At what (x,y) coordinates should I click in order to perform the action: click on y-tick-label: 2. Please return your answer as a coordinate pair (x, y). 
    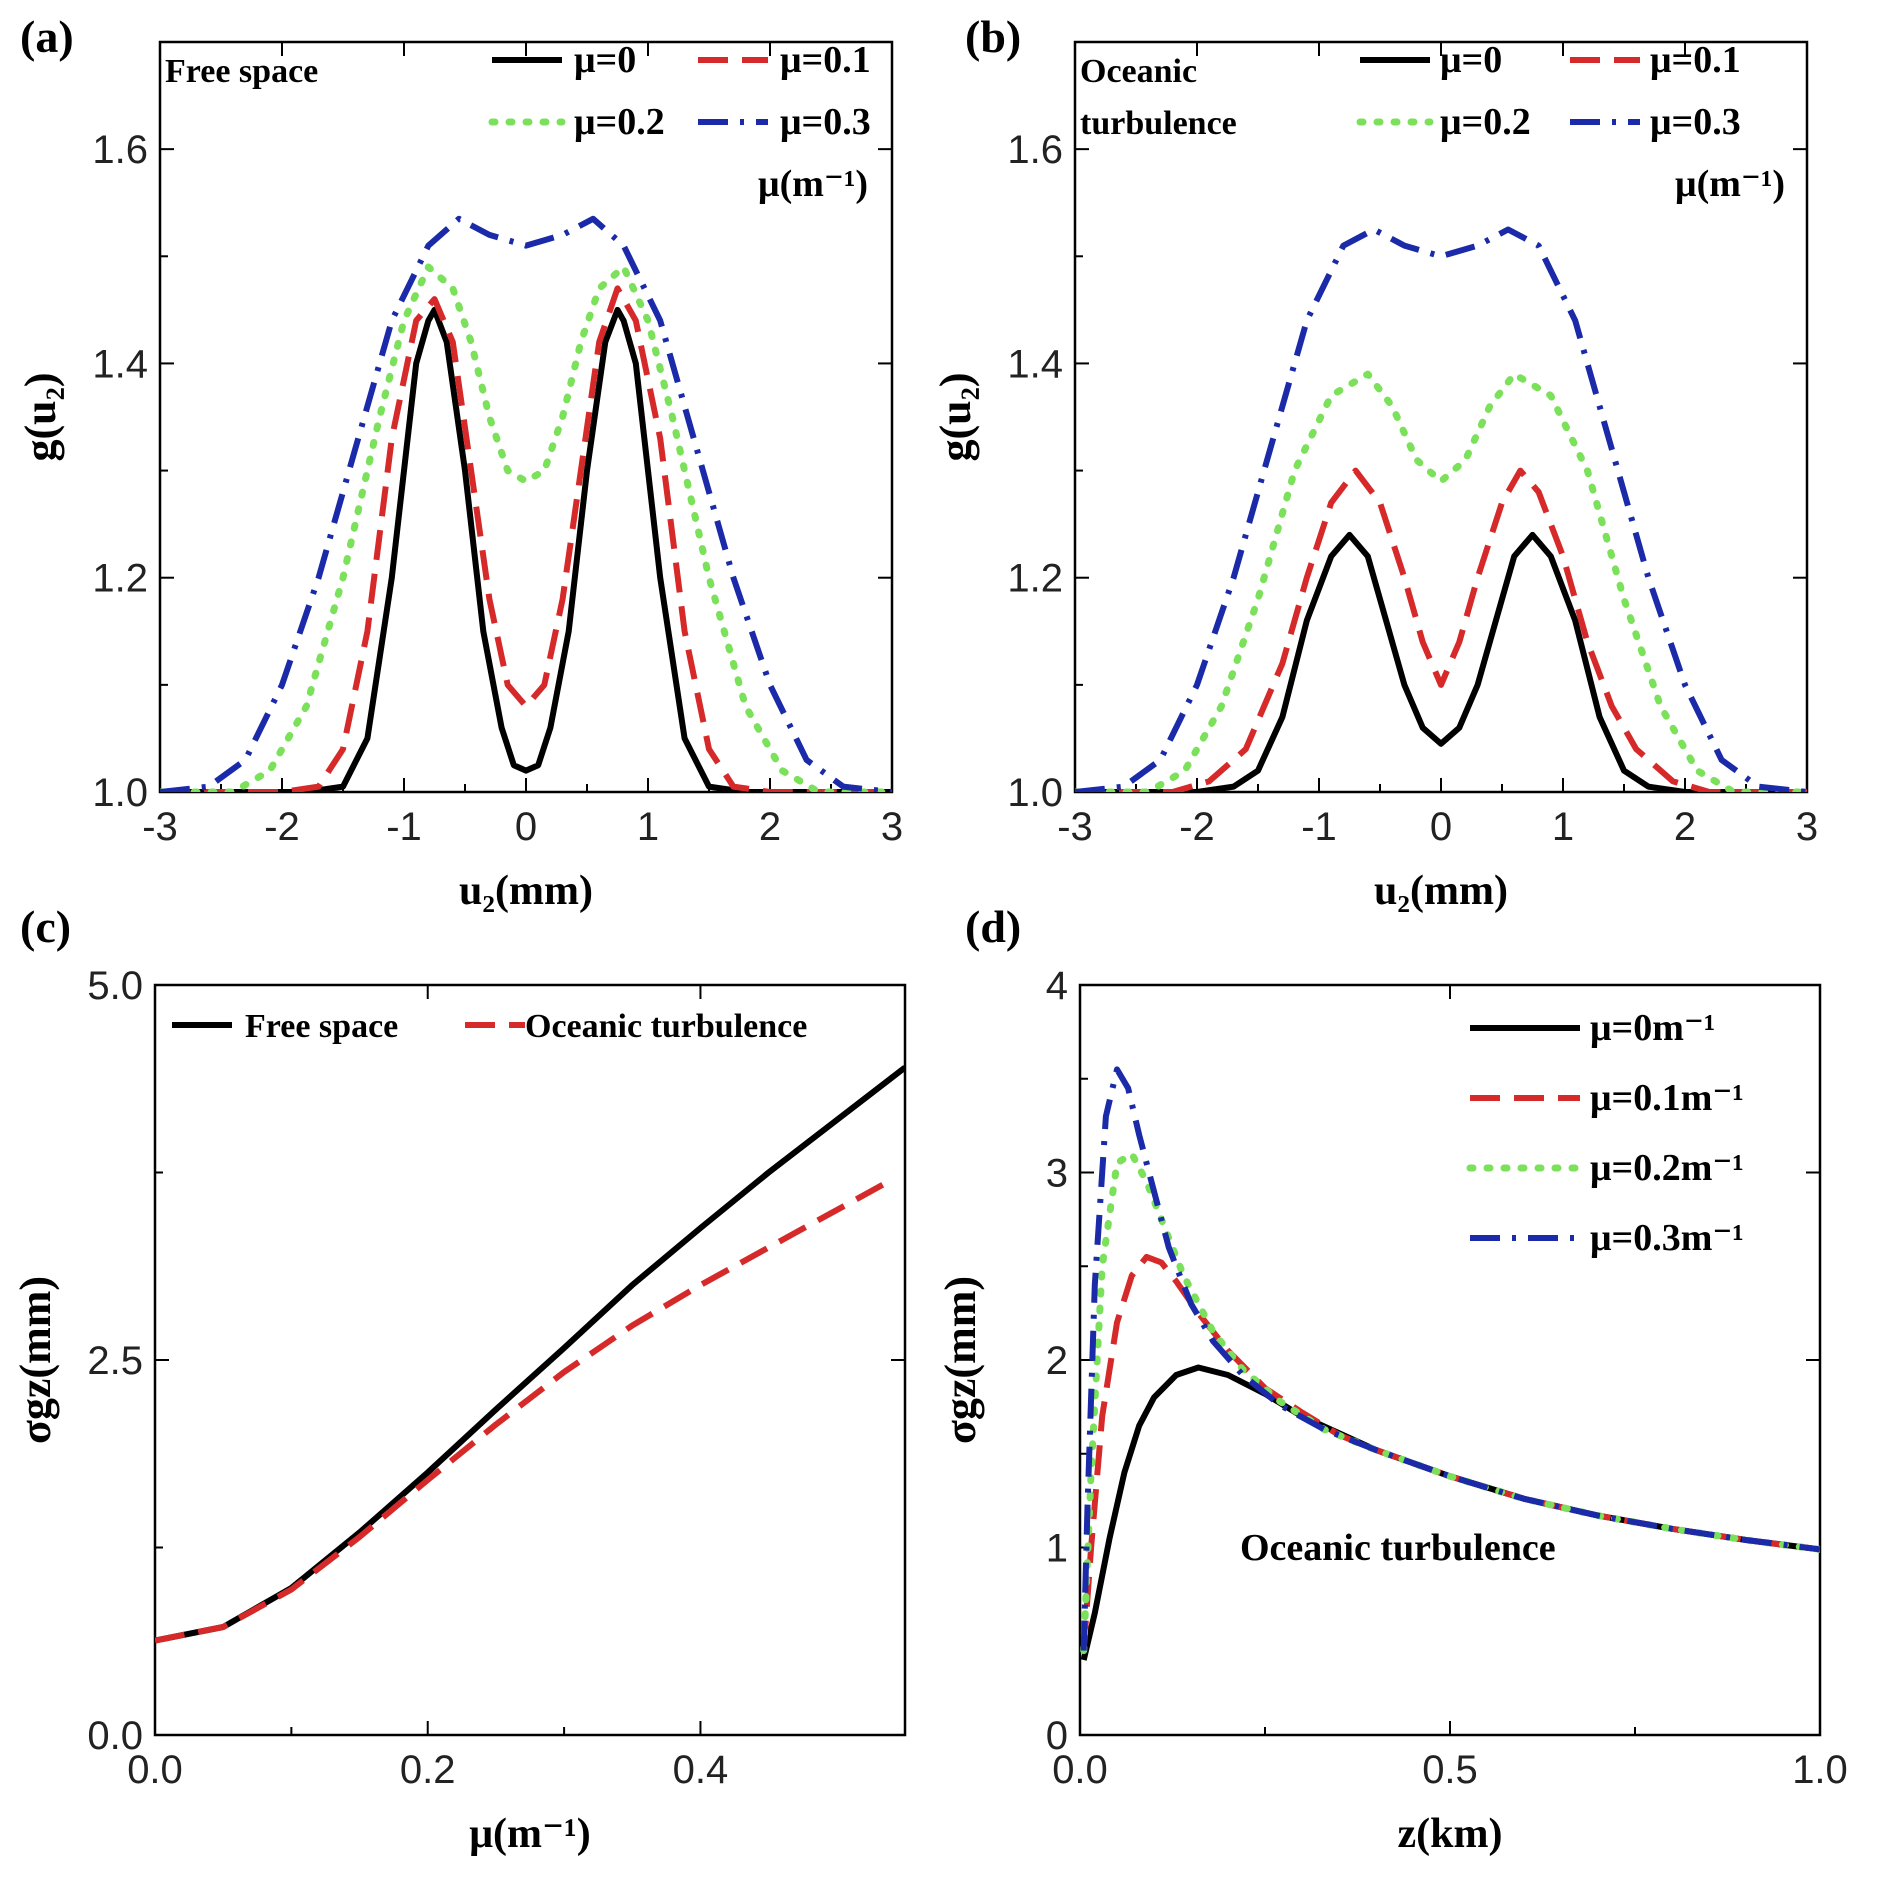
    Looking at the image, I should click on (1057, 1361).